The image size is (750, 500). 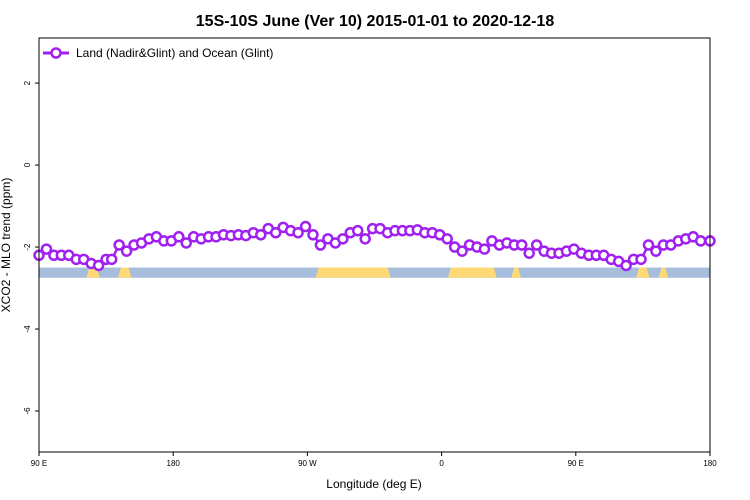 I want to click on y-tick-label: 2, so click(x=27, y=82).